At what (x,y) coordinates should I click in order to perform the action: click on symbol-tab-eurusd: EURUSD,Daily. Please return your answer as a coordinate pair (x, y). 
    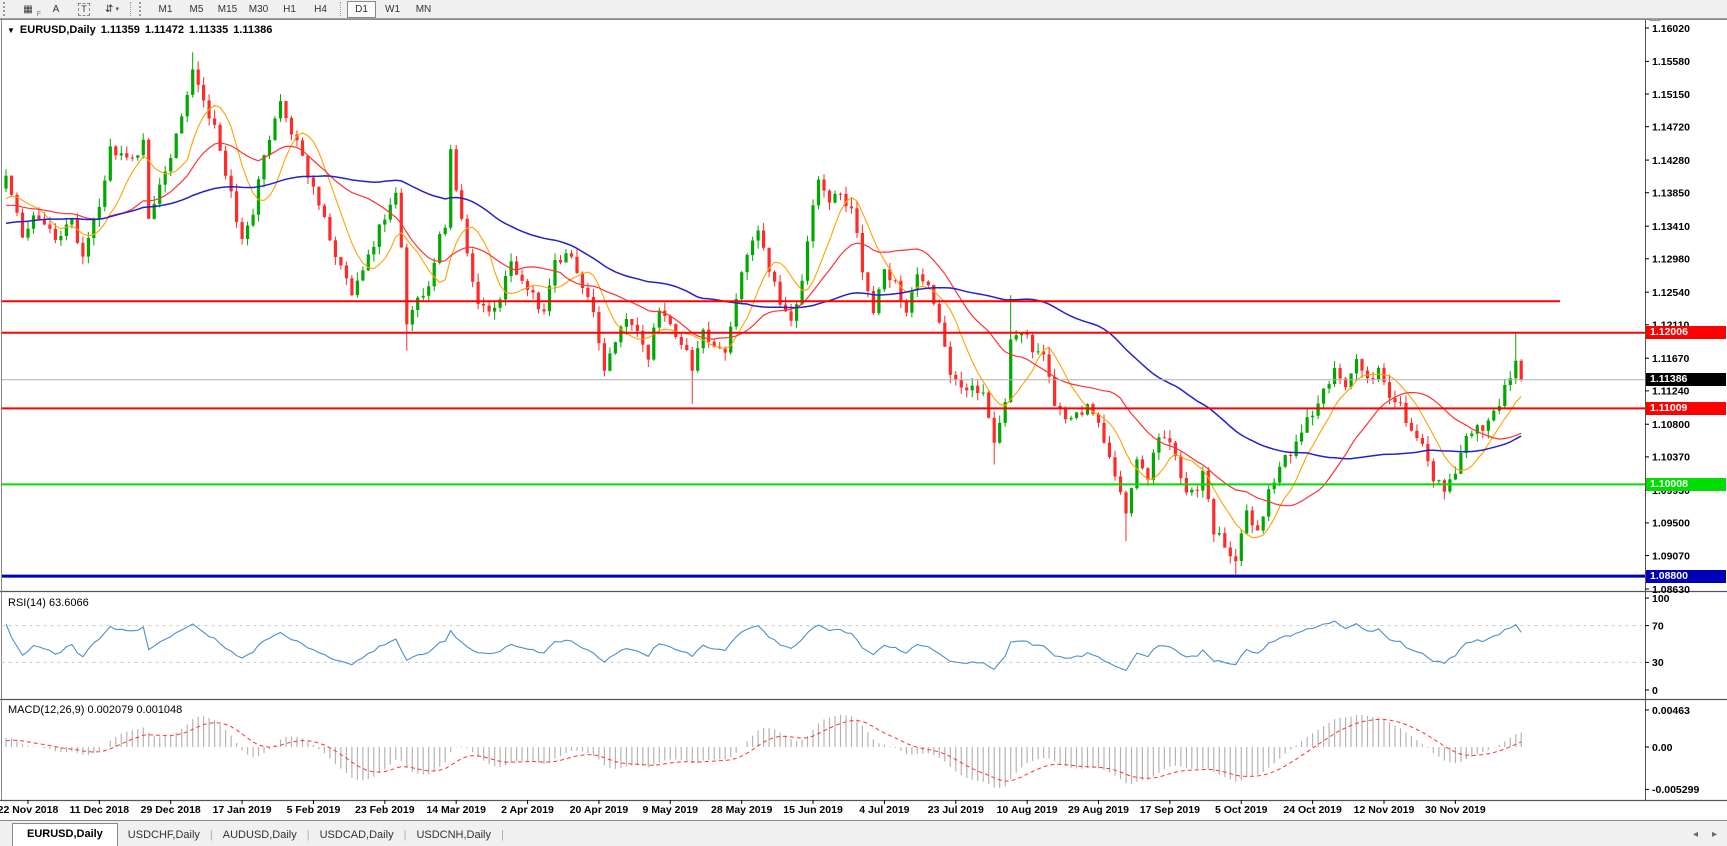
    Looking at the image, I should click on (65, 834).